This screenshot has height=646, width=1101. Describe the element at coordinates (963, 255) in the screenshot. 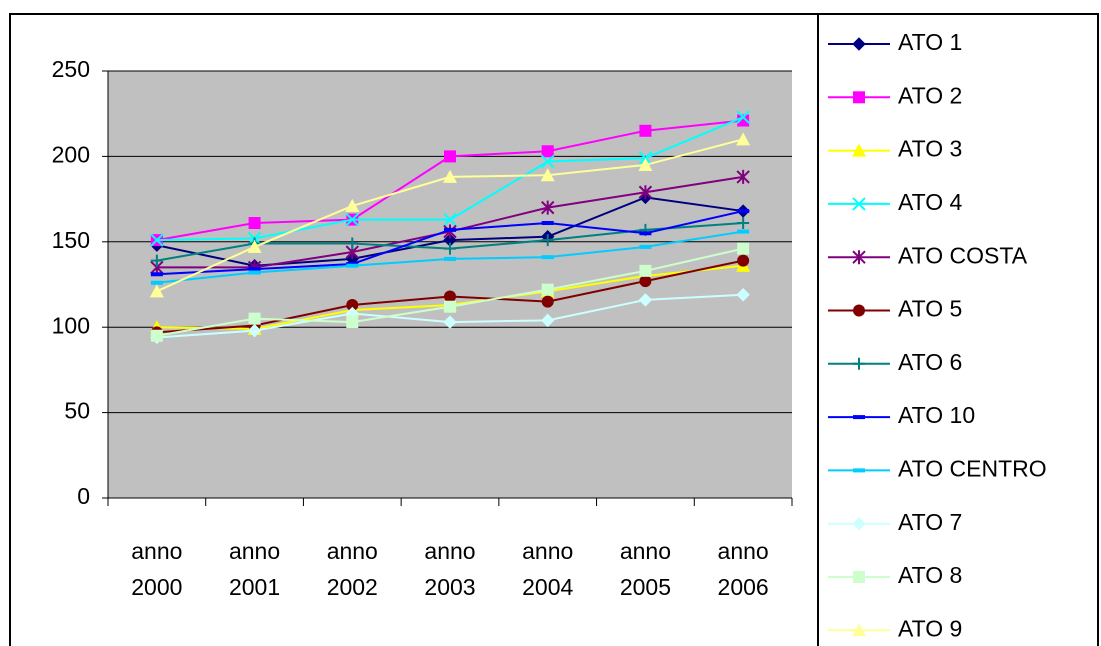

I see `legend-label: ATO COSTA` at that location.